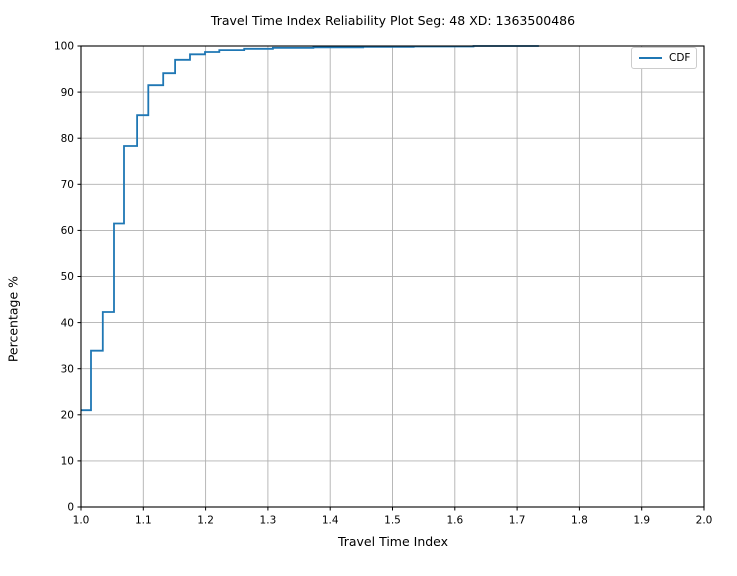  I want to click on y-tick-label: 90, so click(67, 93).